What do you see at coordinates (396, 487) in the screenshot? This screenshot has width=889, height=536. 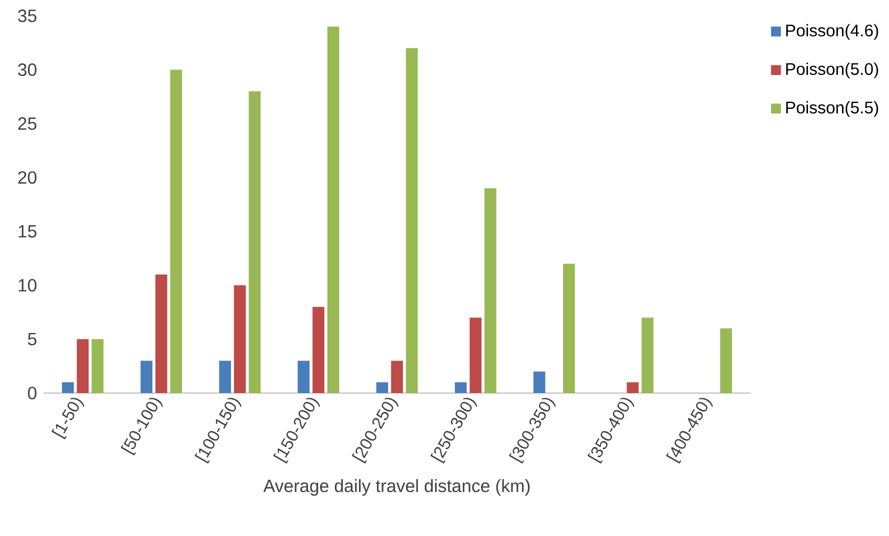 I see `x-axis-title: Average daily travel distance (km)` at bounding box center [396, 487].